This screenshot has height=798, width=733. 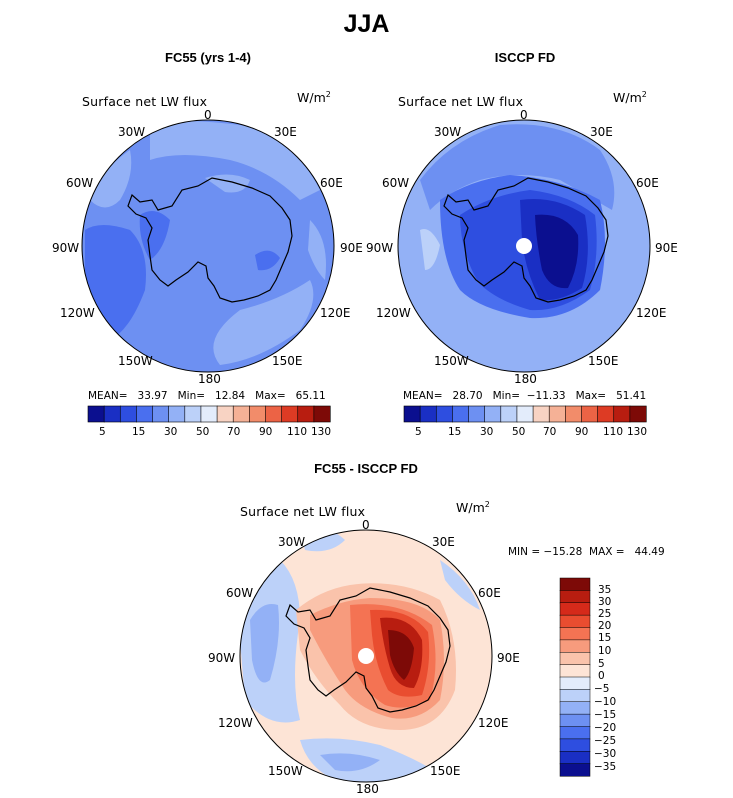 What do you see at coordinates (605, 728) in the screenshot?
I see `colorbar-tick-label: −20` at bounding box center [605, 728].